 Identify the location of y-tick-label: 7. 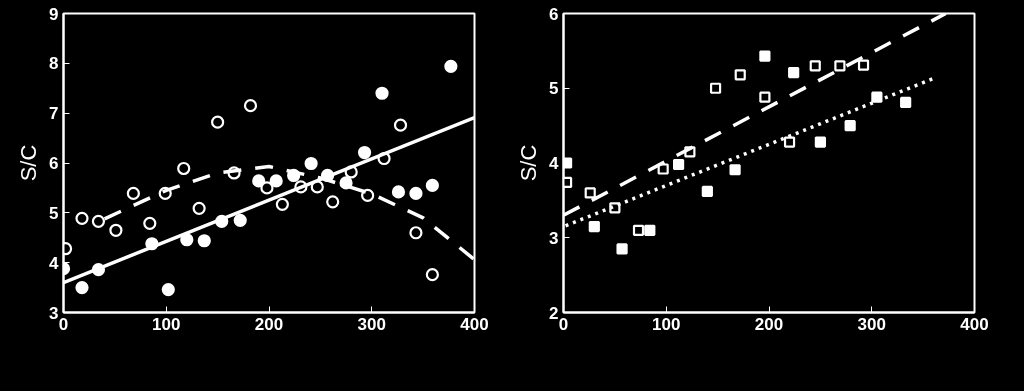
(54, 114).